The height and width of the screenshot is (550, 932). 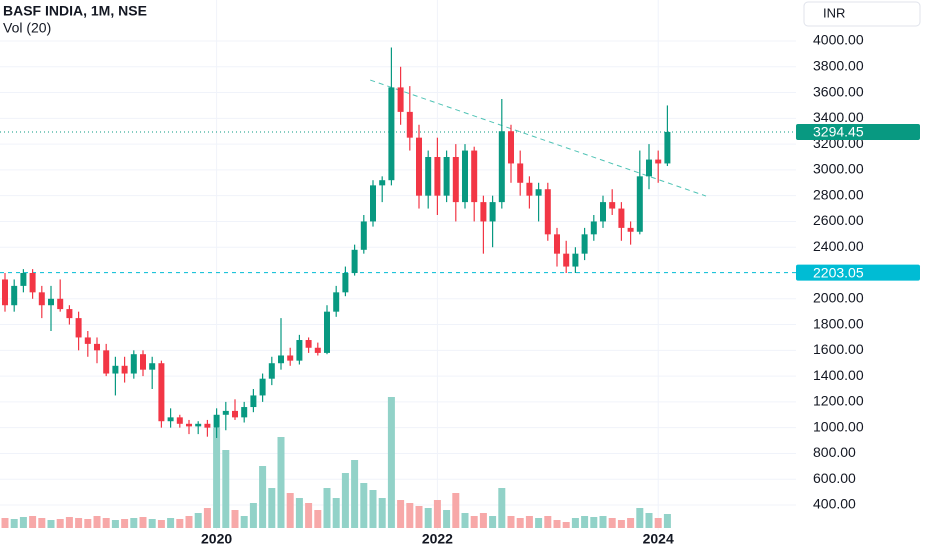 What do you see at coordinates (838, 220) in the screenshot?
I see `y-tick-label: 2600.00` at bounding box center [838, 220].